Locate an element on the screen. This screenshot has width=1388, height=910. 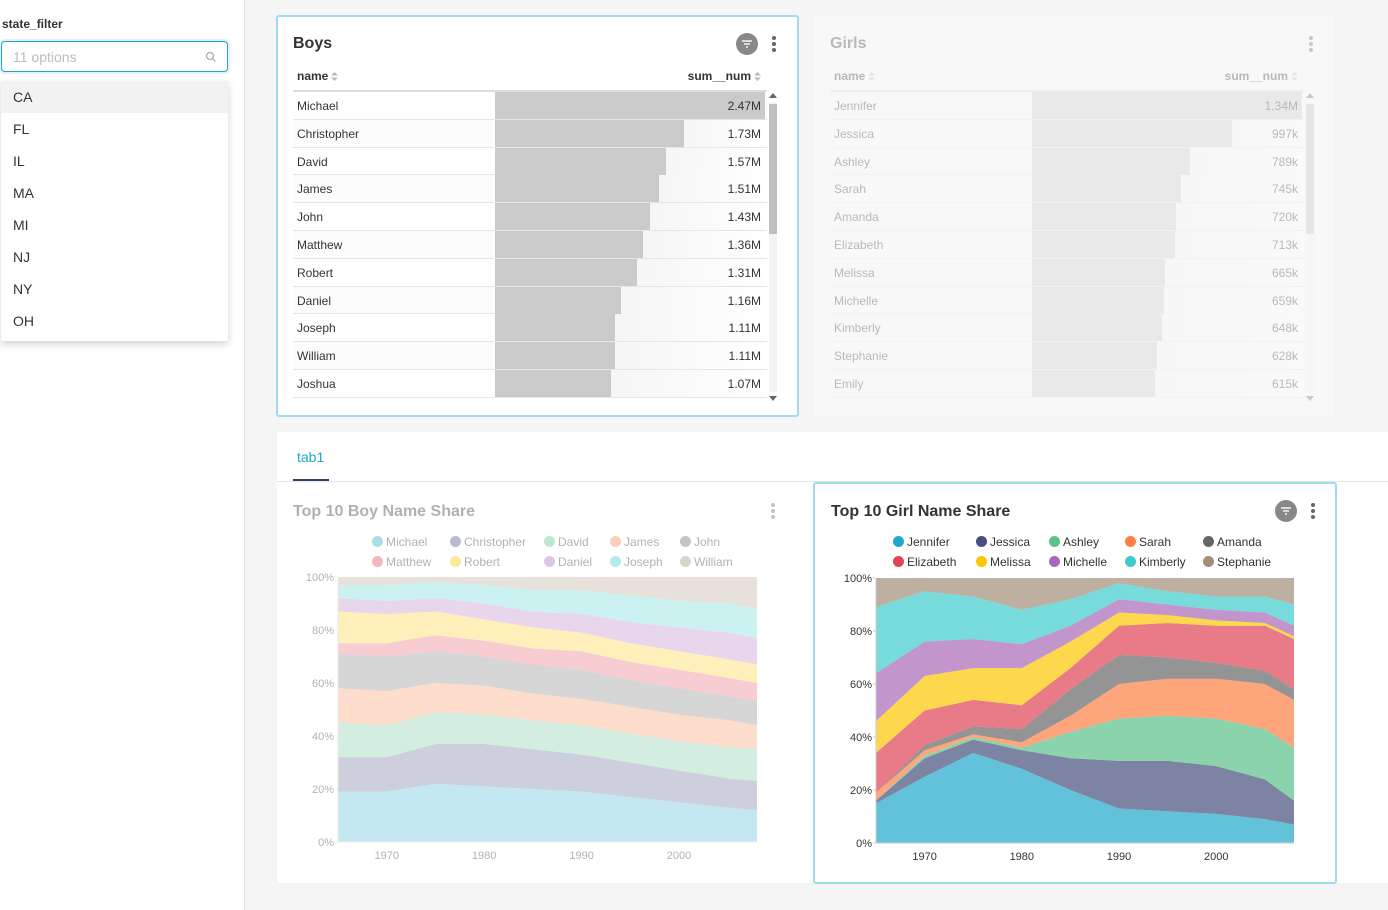
legend-label: Robert is located at coordinates (482, 562).